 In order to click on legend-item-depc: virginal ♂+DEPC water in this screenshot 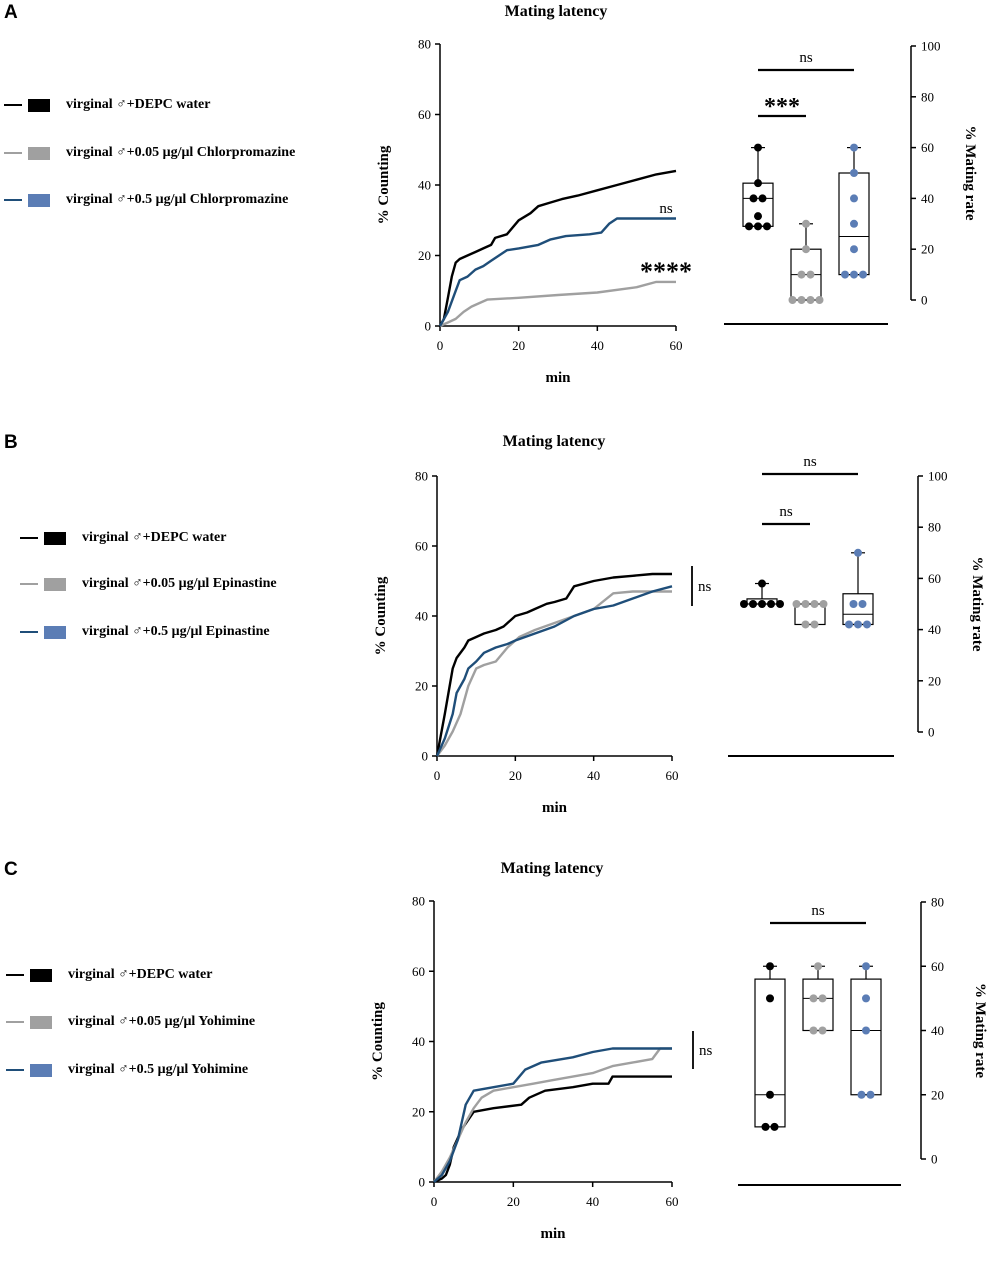, I will do `click(109, 975)`.